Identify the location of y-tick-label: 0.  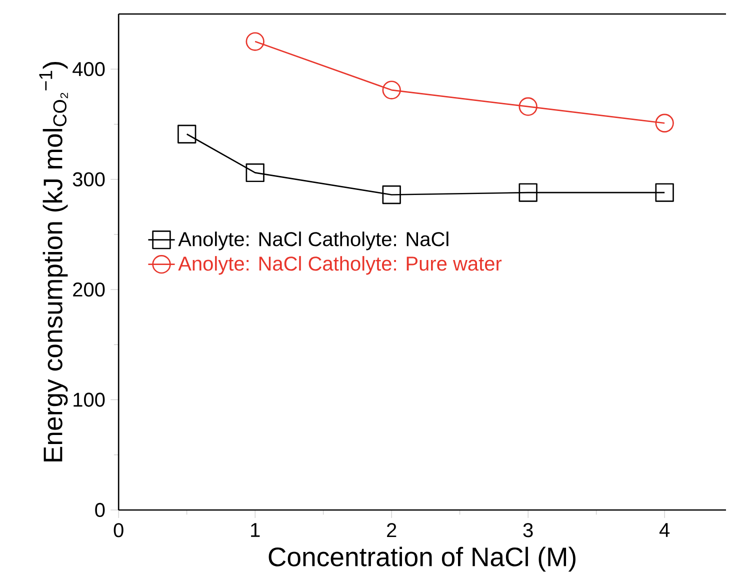
(100, 510).